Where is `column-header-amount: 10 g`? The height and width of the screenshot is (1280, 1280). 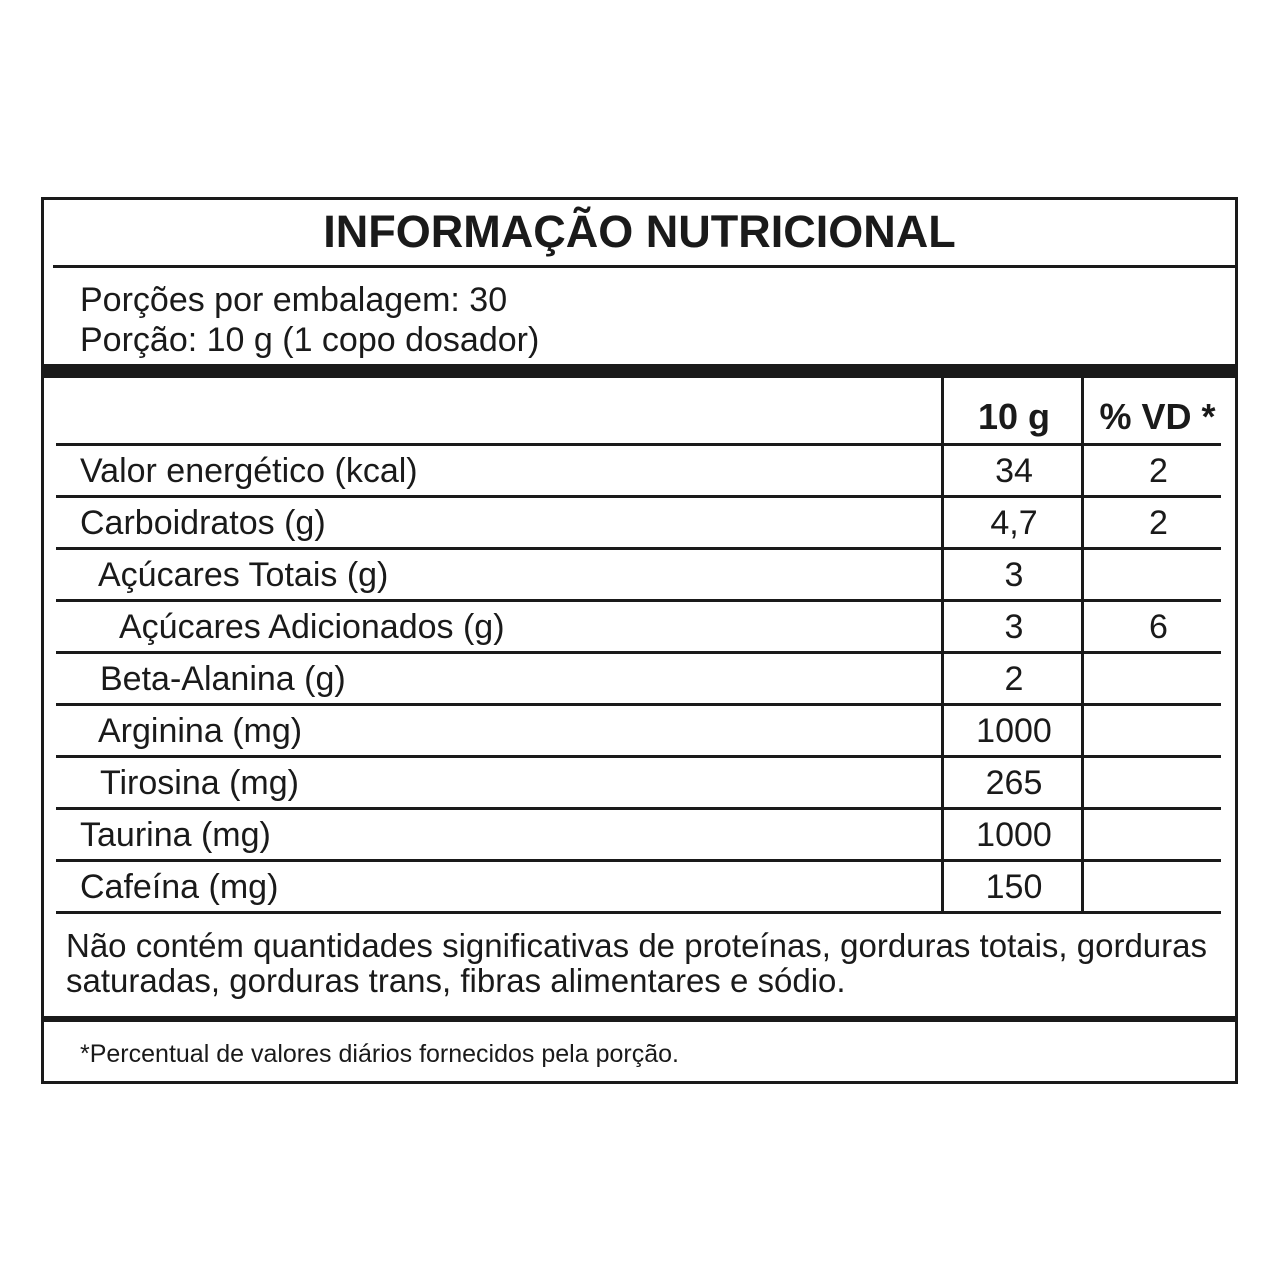 column-header-amount: 10 g is located at coordinates (1014, 416).